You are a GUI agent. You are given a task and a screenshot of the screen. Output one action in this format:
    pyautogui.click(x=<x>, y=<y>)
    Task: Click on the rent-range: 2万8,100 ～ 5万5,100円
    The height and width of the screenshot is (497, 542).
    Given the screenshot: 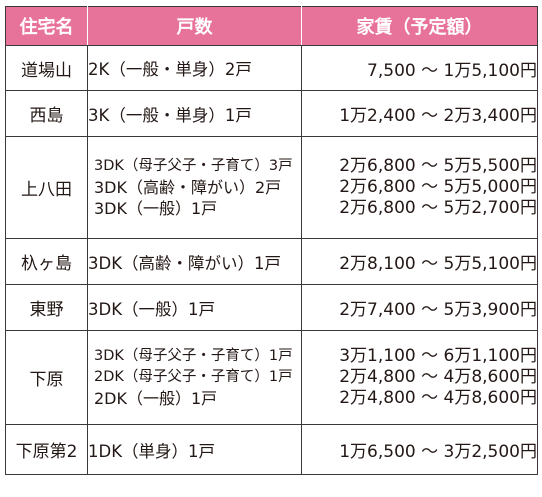 What is the action you would take?
    pyautogui.click(x=419, y=261)
    